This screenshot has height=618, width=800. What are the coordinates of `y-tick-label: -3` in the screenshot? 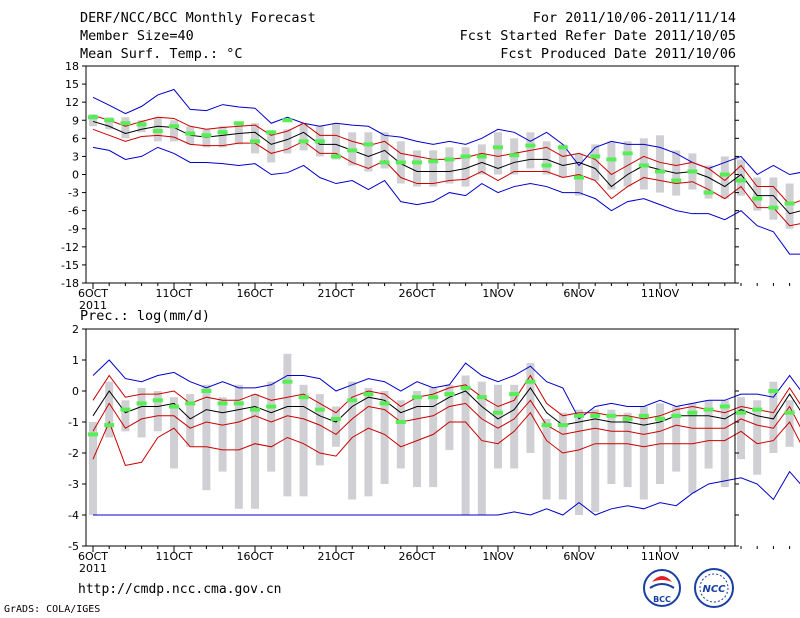 It's located at (73, 193).